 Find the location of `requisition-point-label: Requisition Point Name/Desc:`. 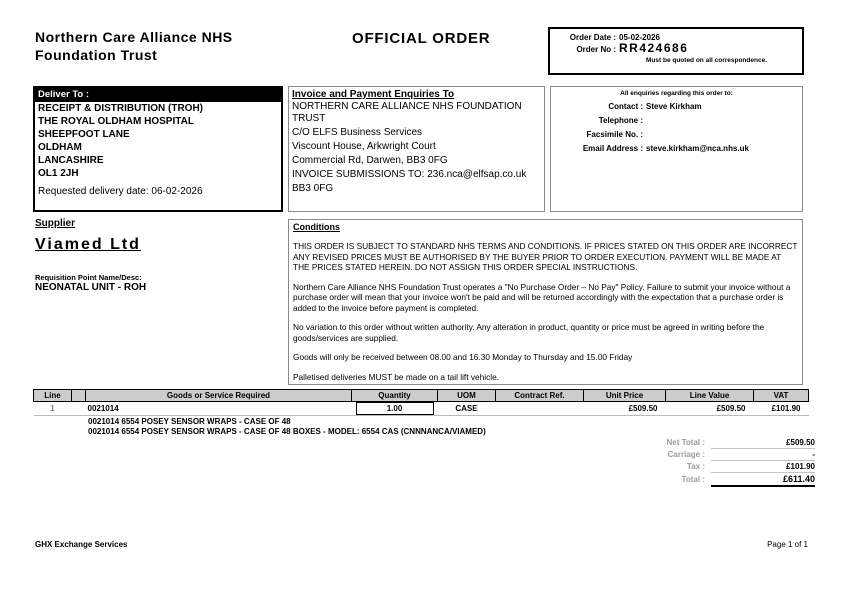

requisition-point-label: Requisition Point Name/Desc: is located at coordinates (88, 277).